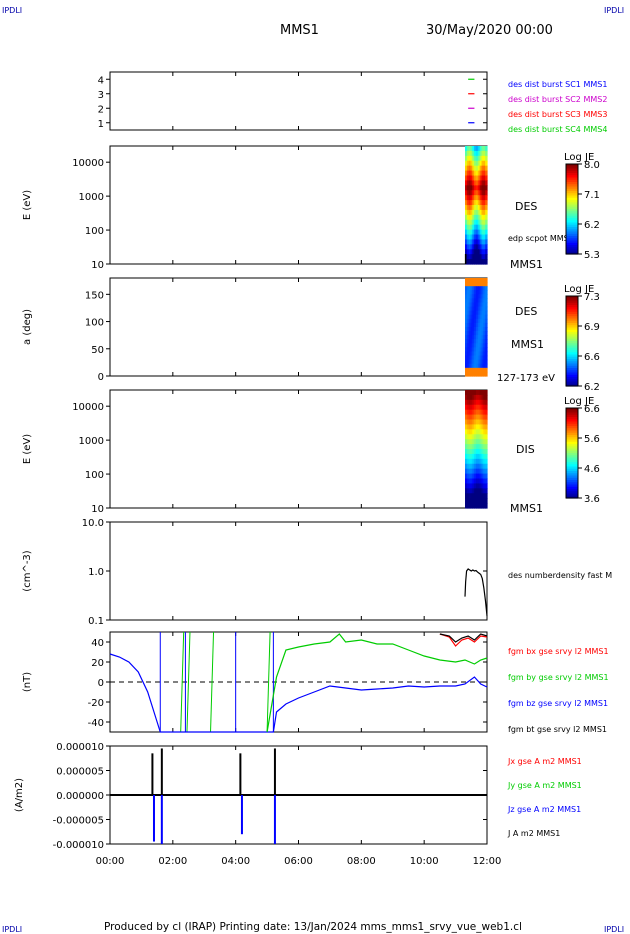  Describe the element at coordinates (579, 157) in the screenshot. I see `des-energy-colorbar-title: Log JE` at that location.